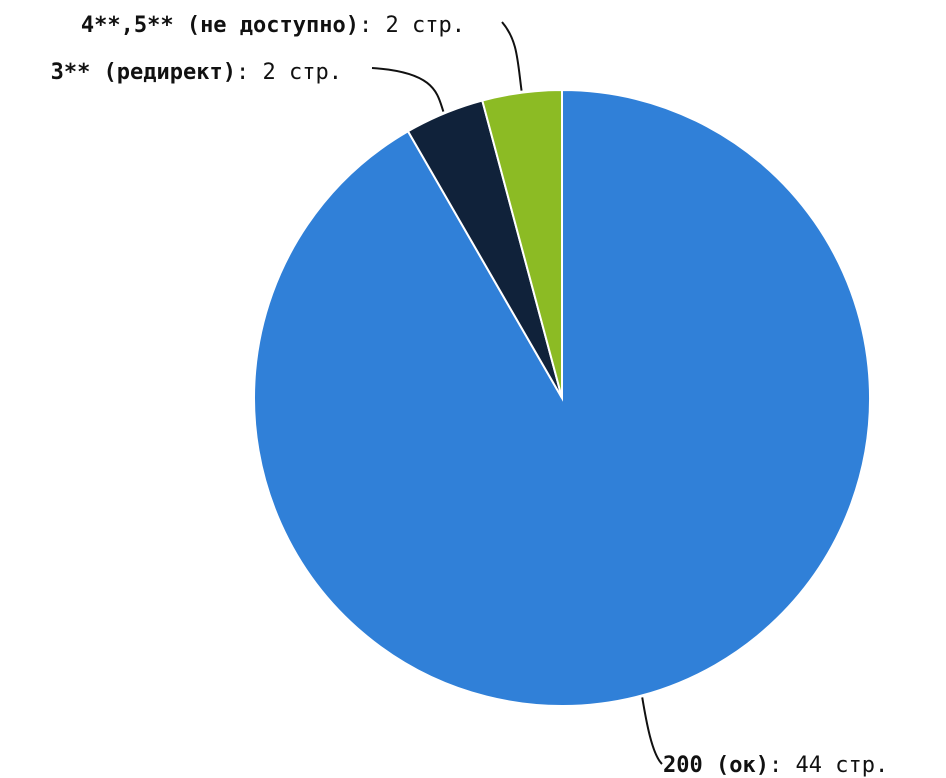 This screenshot has width=946, height=778. Describe the element at coordinates (220, 25) in the screenshot. I see `slice-label-name: 4**,5** (не доступно)` at that location.